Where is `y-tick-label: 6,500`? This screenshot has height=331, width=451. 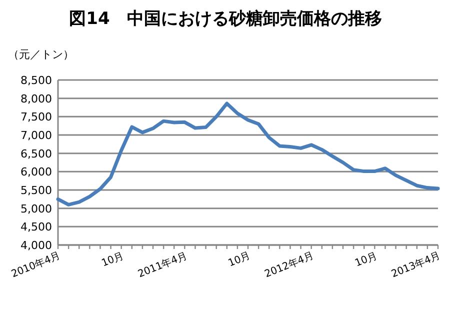
y-tick-label: 6,500 is located at coordinates (36, 153).